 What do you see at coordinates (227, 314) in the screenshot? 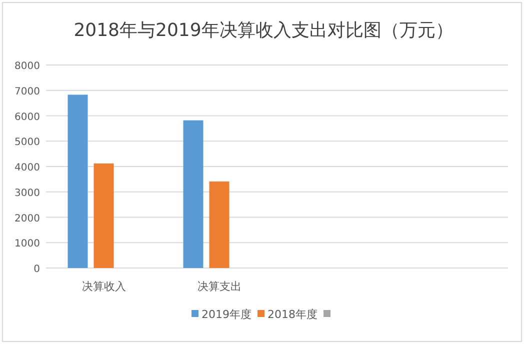
I see `legend-label: 2019年度` at bounding box center [227, 314].